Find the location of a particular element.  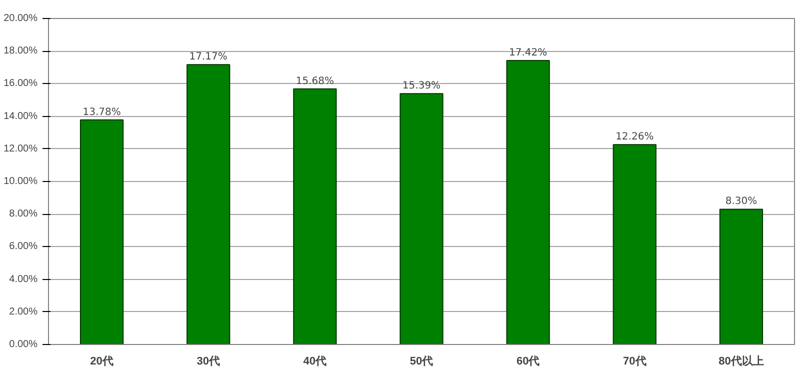

y-tick-label: 10.00% is located at coordinates (21, 181).